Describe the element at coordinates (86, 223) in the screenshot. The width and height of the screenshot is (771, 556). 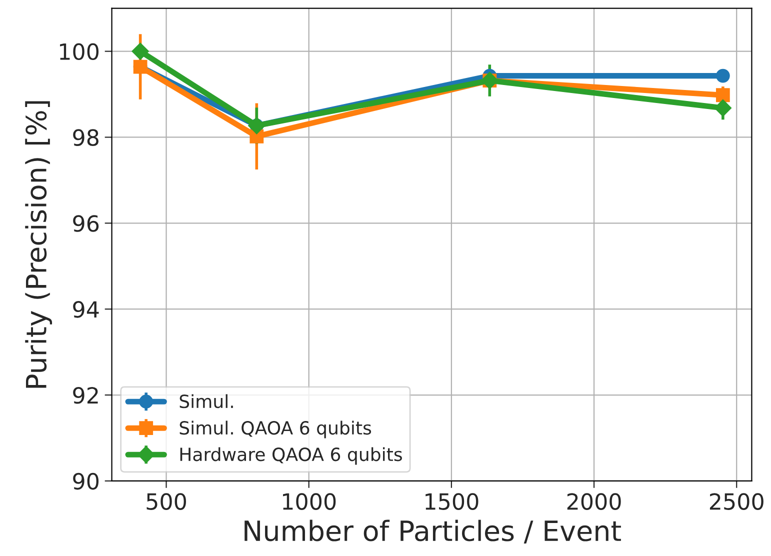
I see `y-tick-label: 96` at that location.